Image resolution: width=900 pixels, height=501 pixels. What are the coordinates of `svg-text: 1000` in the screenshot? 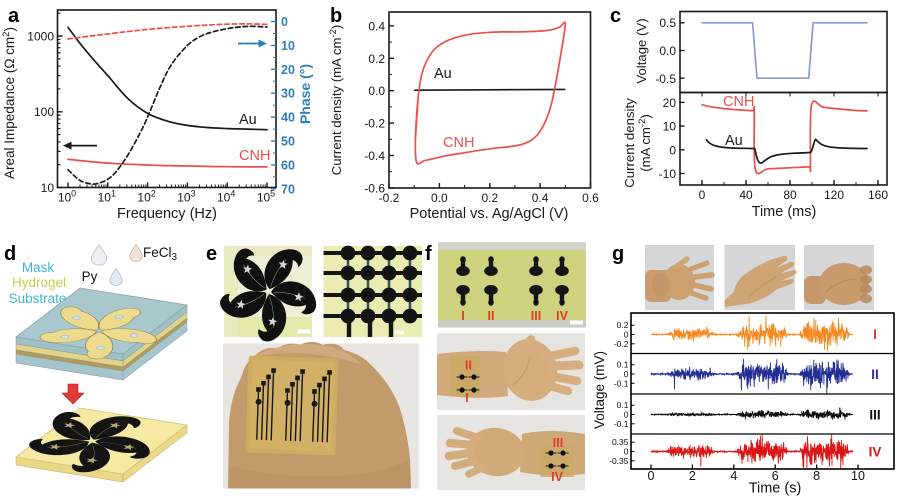 It's located at (40, 37).